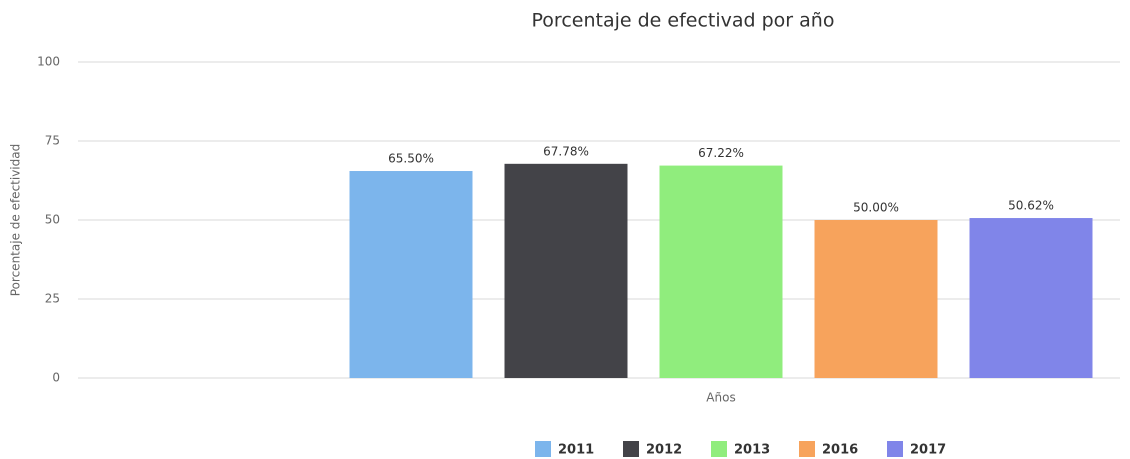 The image size is (1130, 459). I want to click on legend-label: 2011, so click(576, 450).